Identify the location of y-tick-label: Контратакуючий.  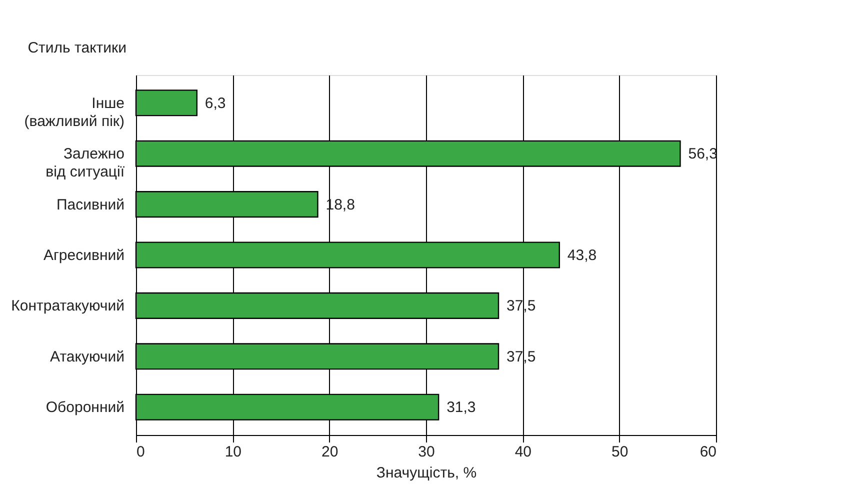
(67, 306).